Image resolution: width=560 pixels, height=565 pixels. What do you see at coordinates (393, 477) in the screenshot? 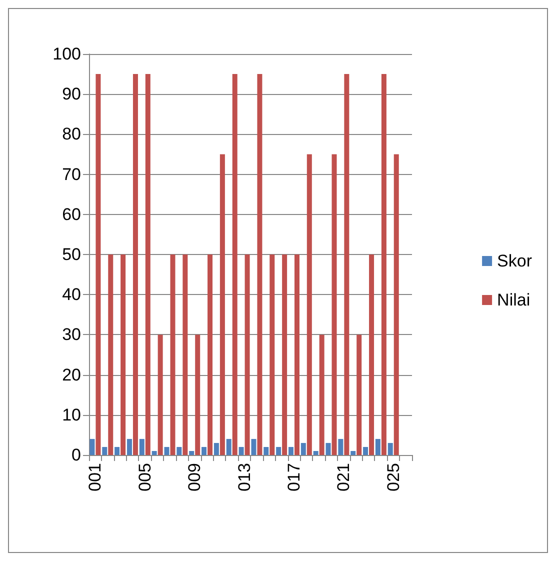
I see `x-tick-label: 025` at bounding box center [393, 477].